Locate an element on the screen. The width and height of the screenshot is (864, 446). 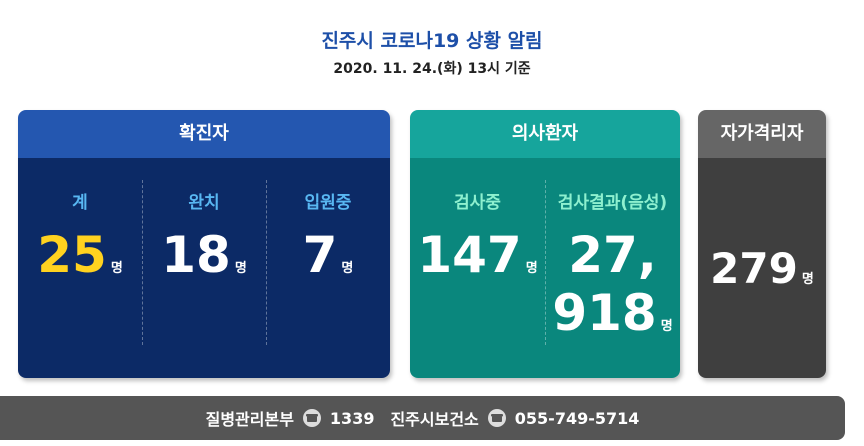
org: 질병관리본부 is located at coordinates (249, 419).